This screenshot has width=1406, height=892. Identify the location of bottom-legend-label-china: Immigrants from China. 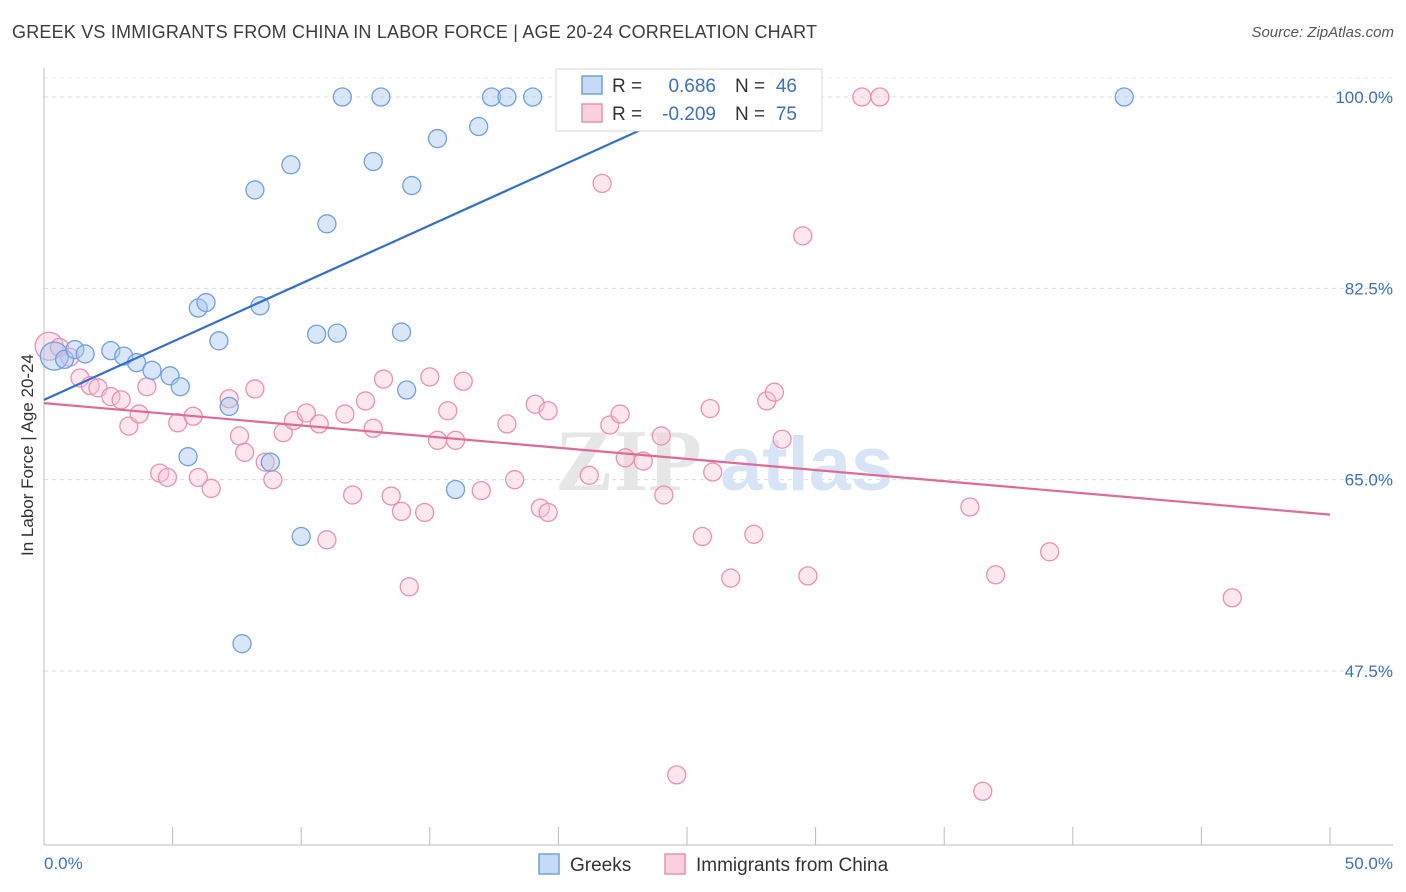
(792, 865).